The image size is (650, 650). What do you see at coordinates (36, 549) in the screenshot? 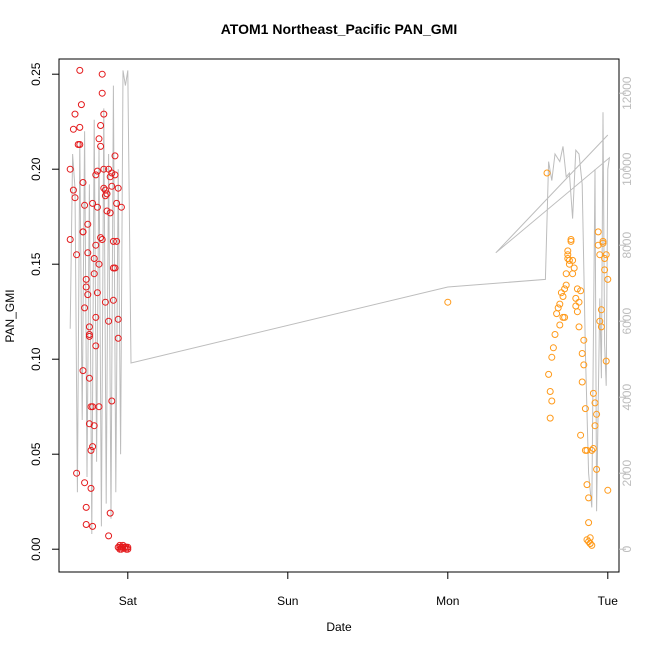
I see `y-tick-label: 0.00` at bounding box center [36, 549].